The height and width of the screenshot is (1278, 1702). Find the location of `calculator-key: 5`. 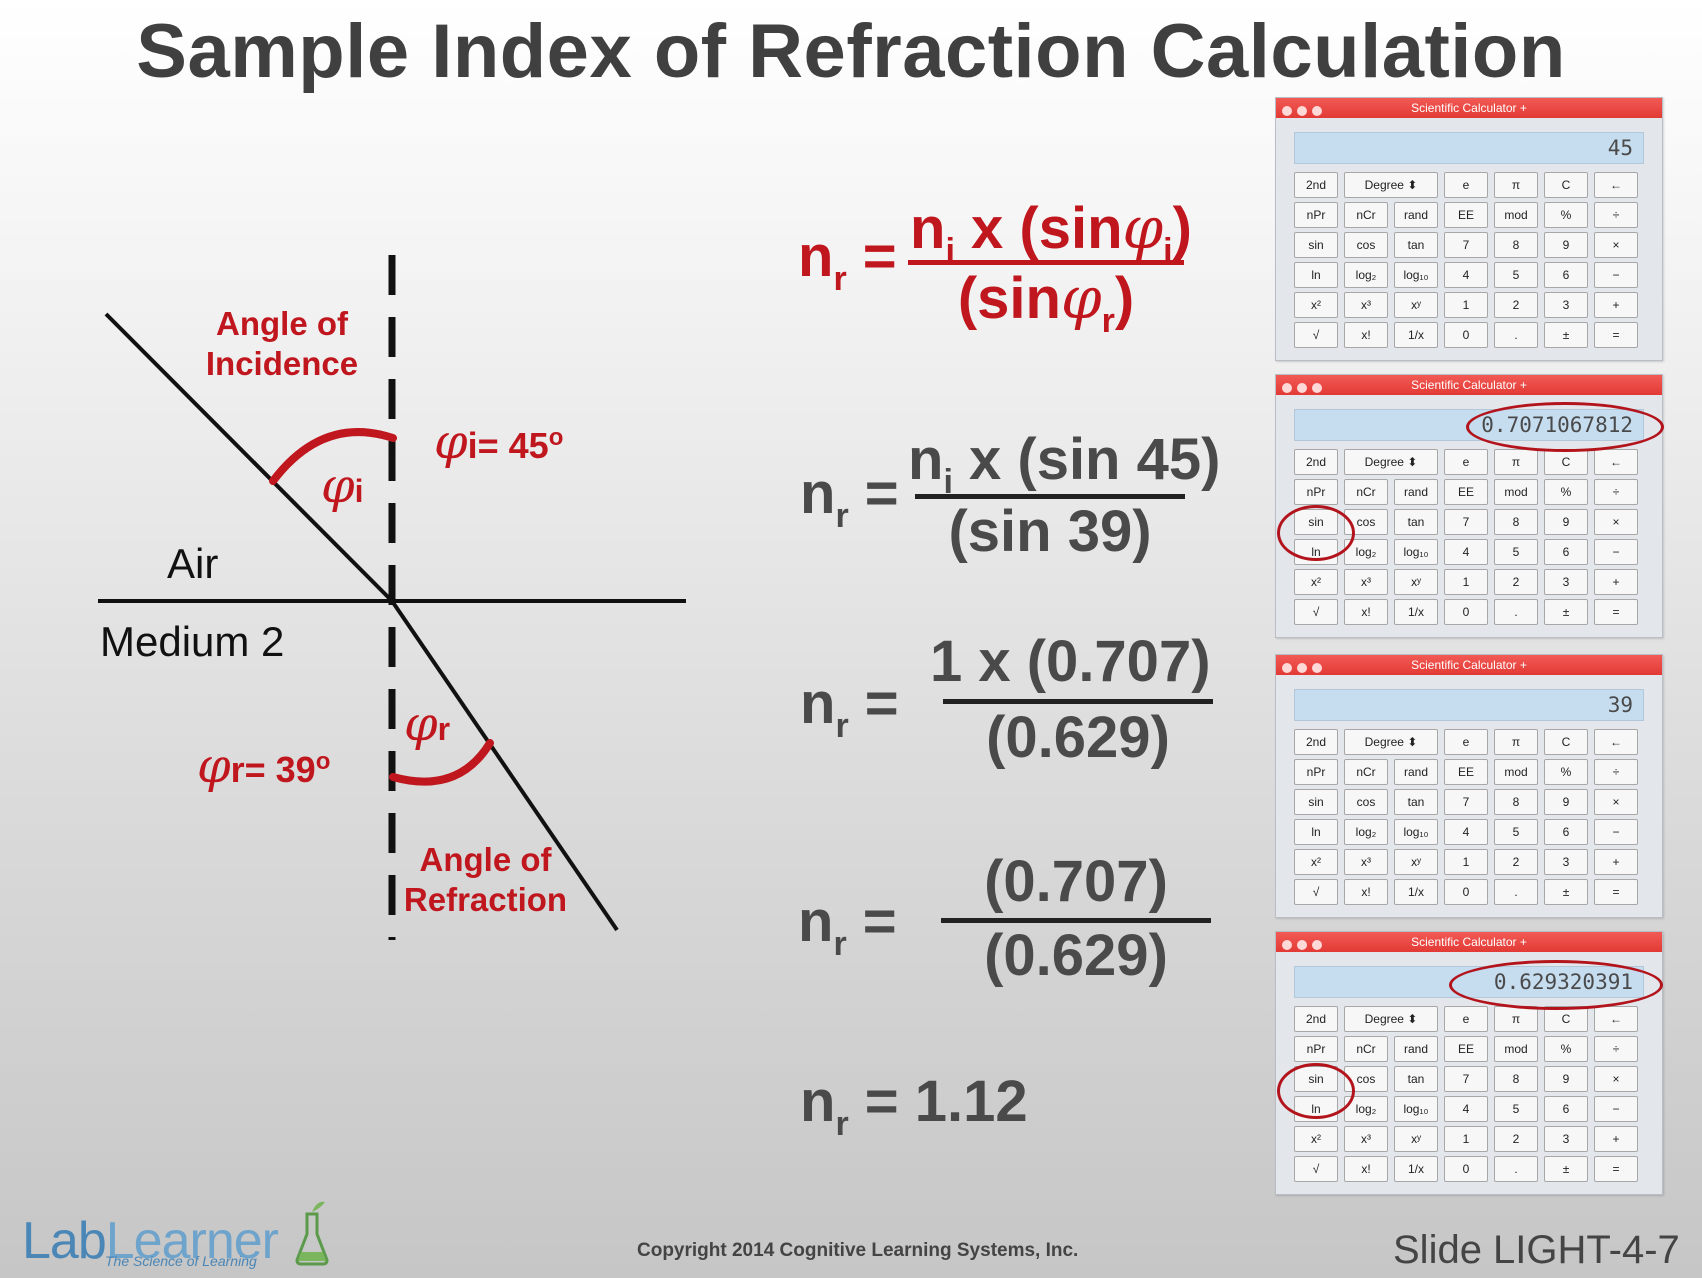

calculator-key: 5 is located at coordinates (1516, 552).